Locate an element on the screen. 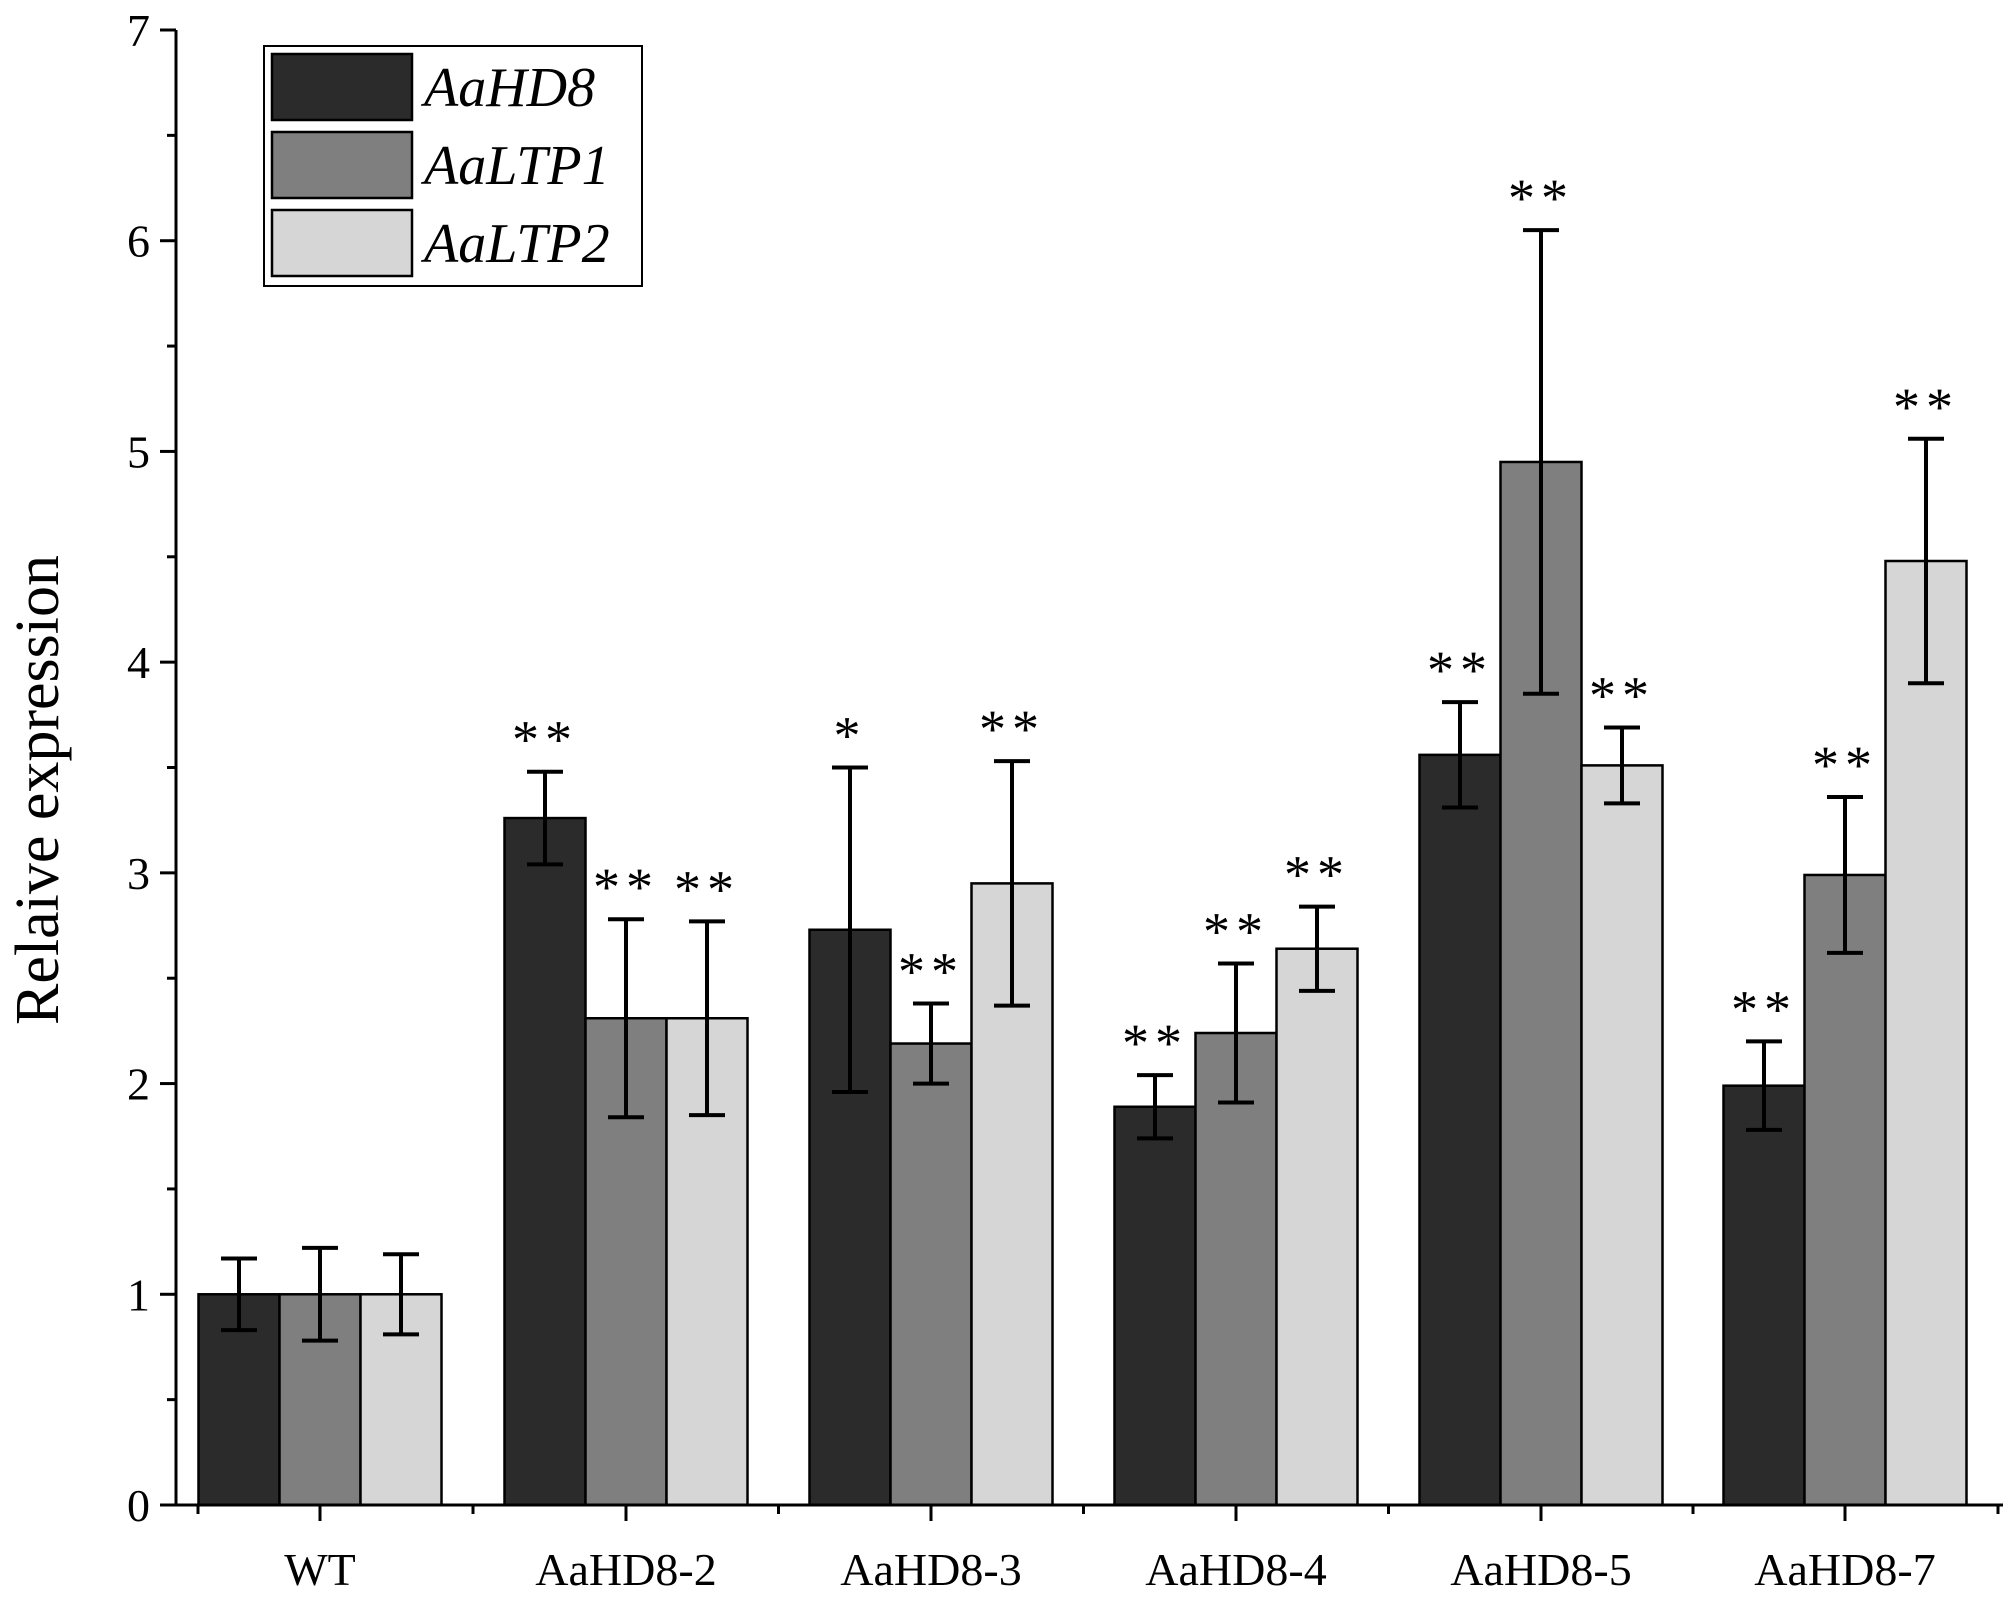 This screenshot has width=2008, height=1609. y-tick-label: 2 is located at coordinates (138, 1084).